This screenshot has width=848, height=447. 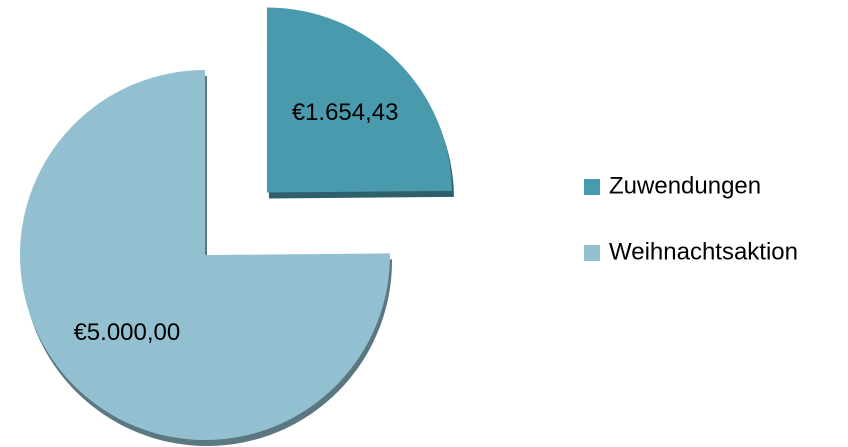 I want to click on data-label: €1.654,43, so click(x=345, y=112).